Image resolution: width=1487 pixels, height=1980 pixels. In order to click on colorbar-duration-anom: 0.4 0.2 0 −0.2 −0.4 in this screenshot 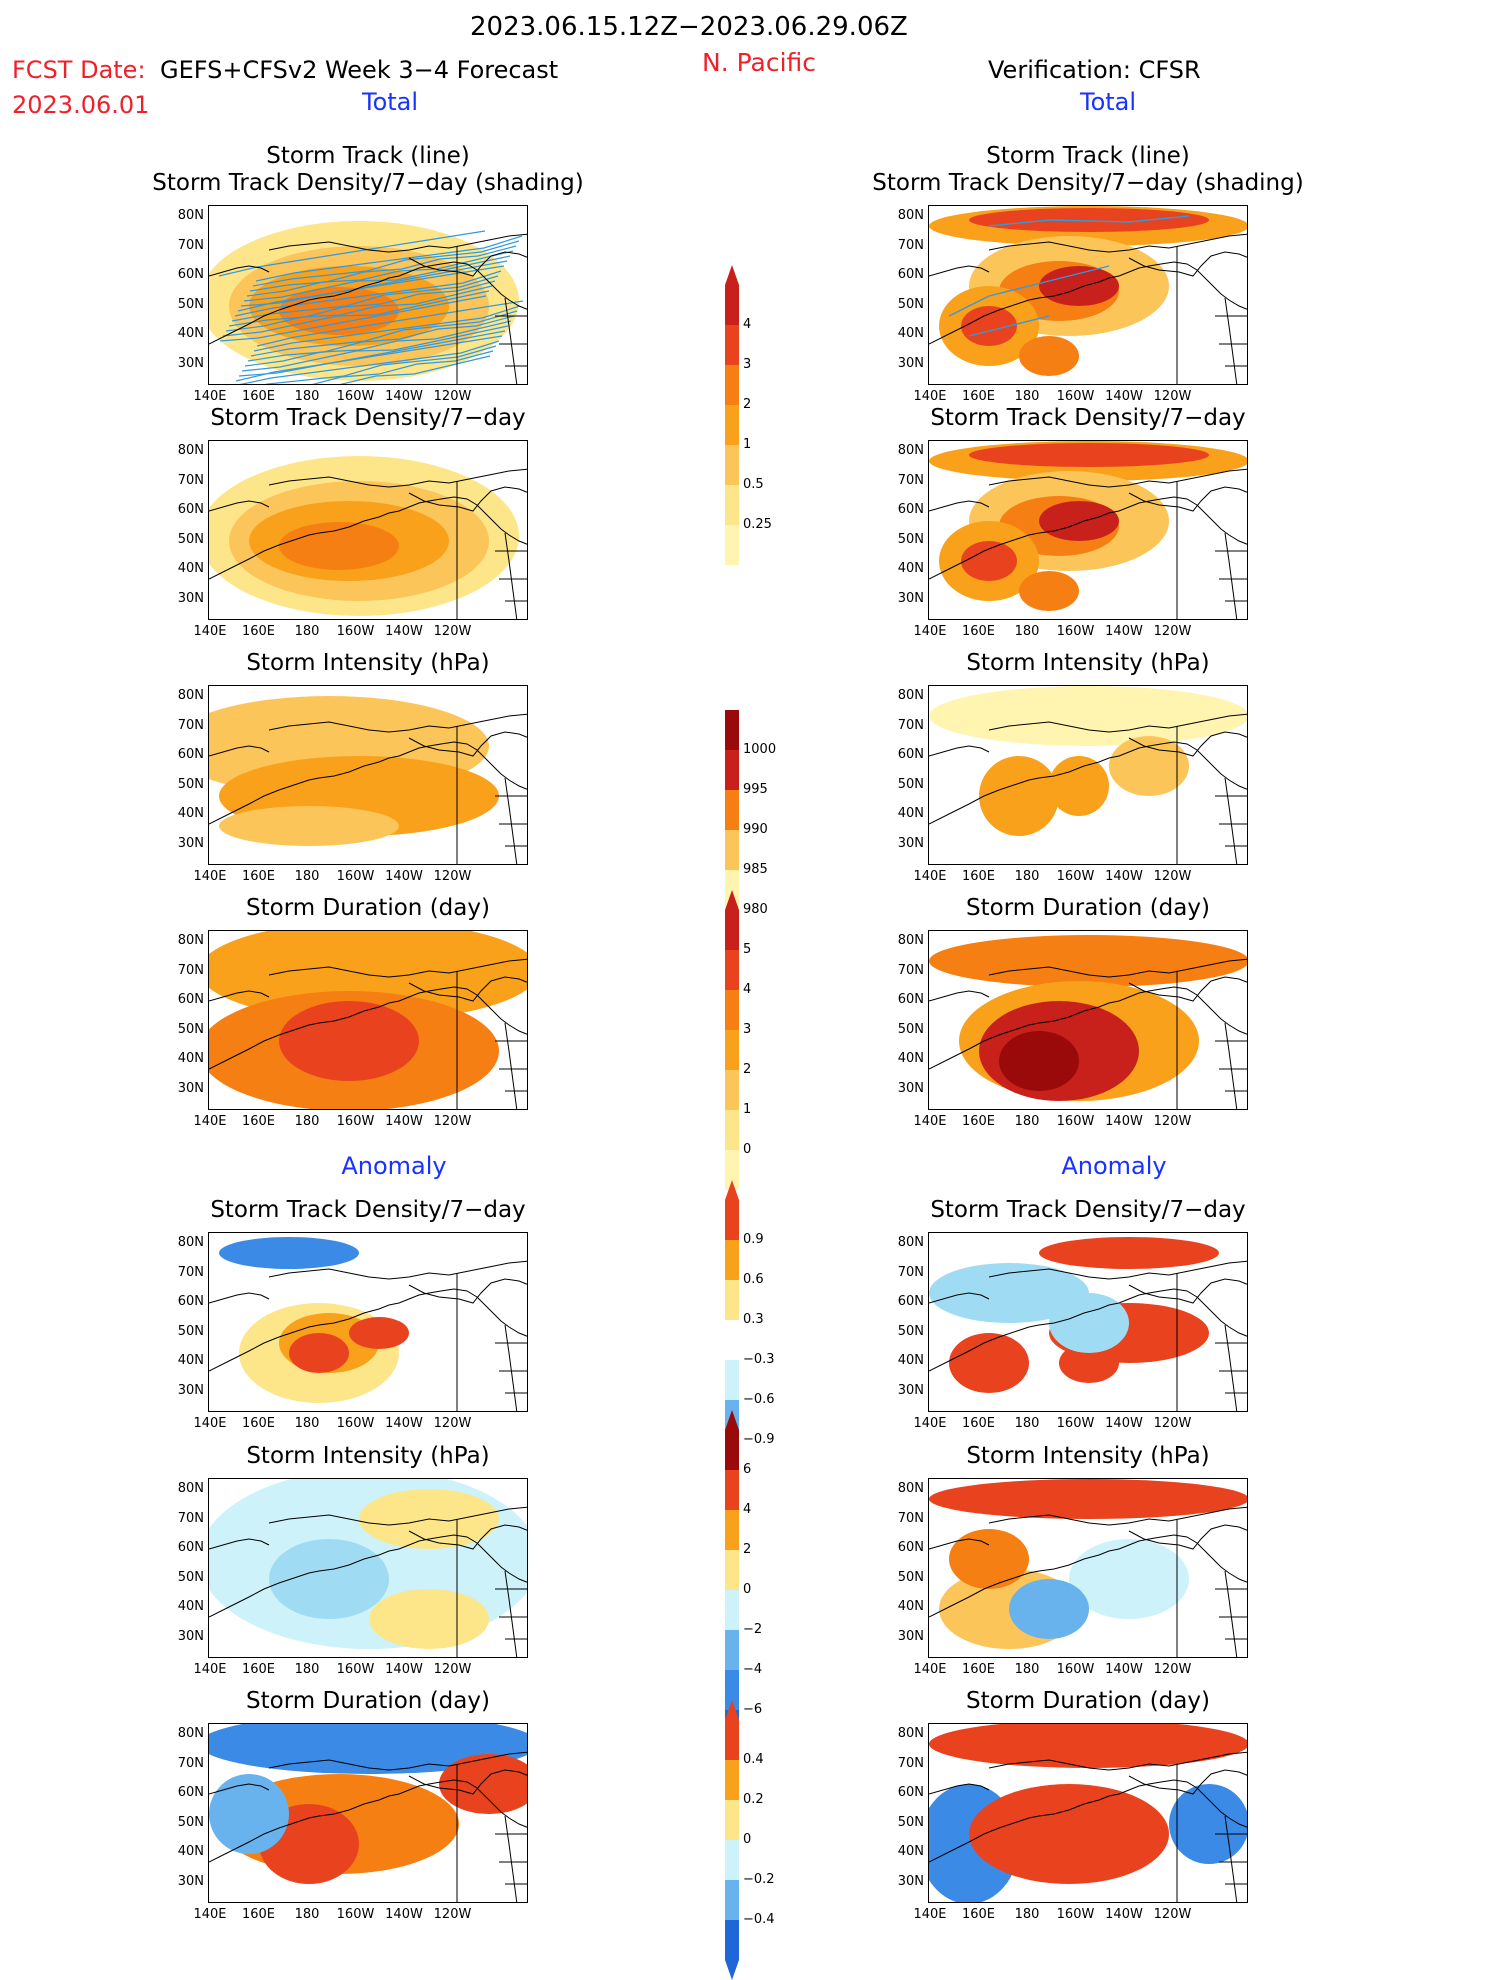, I will do `click(765, 1840)`.